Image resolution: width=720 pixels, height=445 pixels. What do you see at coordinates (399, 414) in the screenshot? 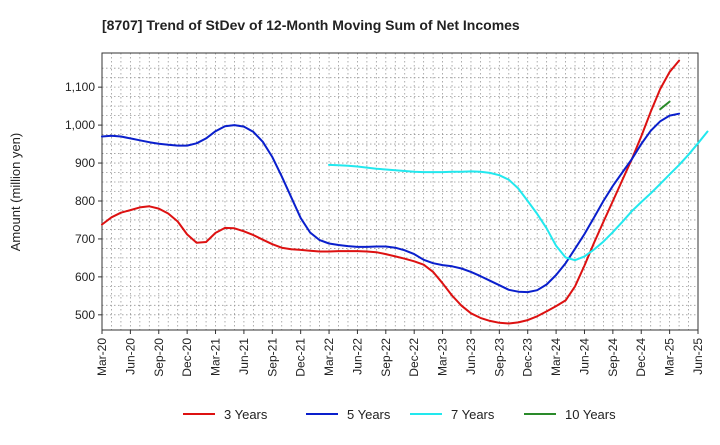
I see `legend: 3 Years 5 Years 7 Years 10 Years` at bounding box center [399, 414].